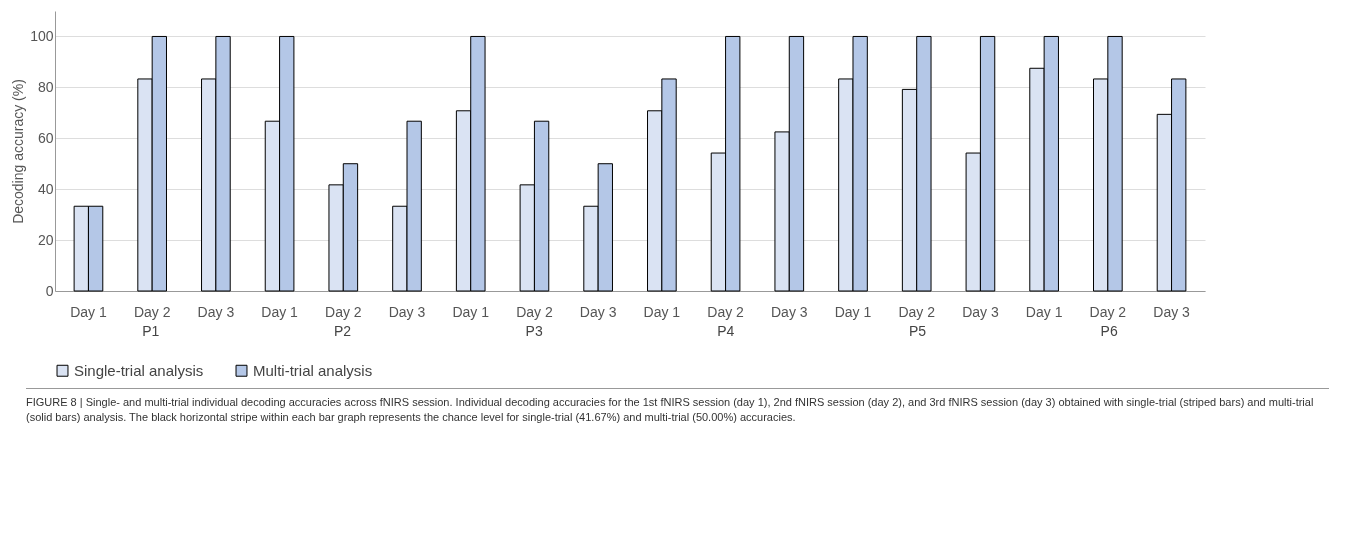  What do you see at coordinates (18, 151) in the screenshot?
I see `y-axis-title: Decoding accuracy (%)` at bounding box center [18, 151].